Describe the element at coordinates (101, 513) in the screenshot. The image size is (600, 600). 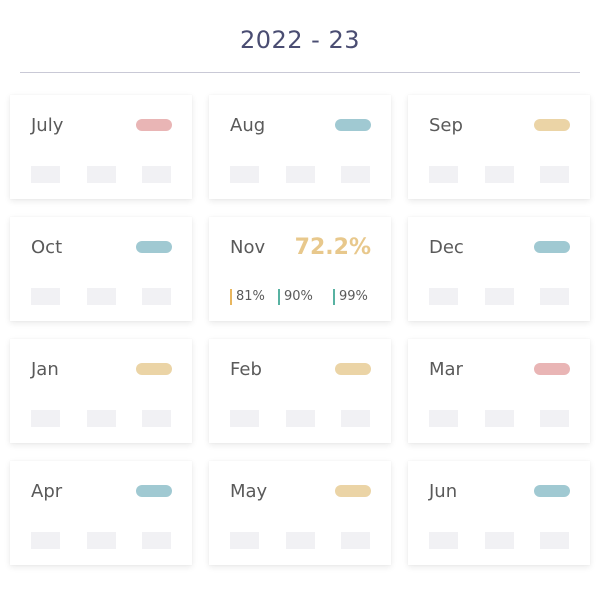
I see `month-card-apr: Apr` at that location.